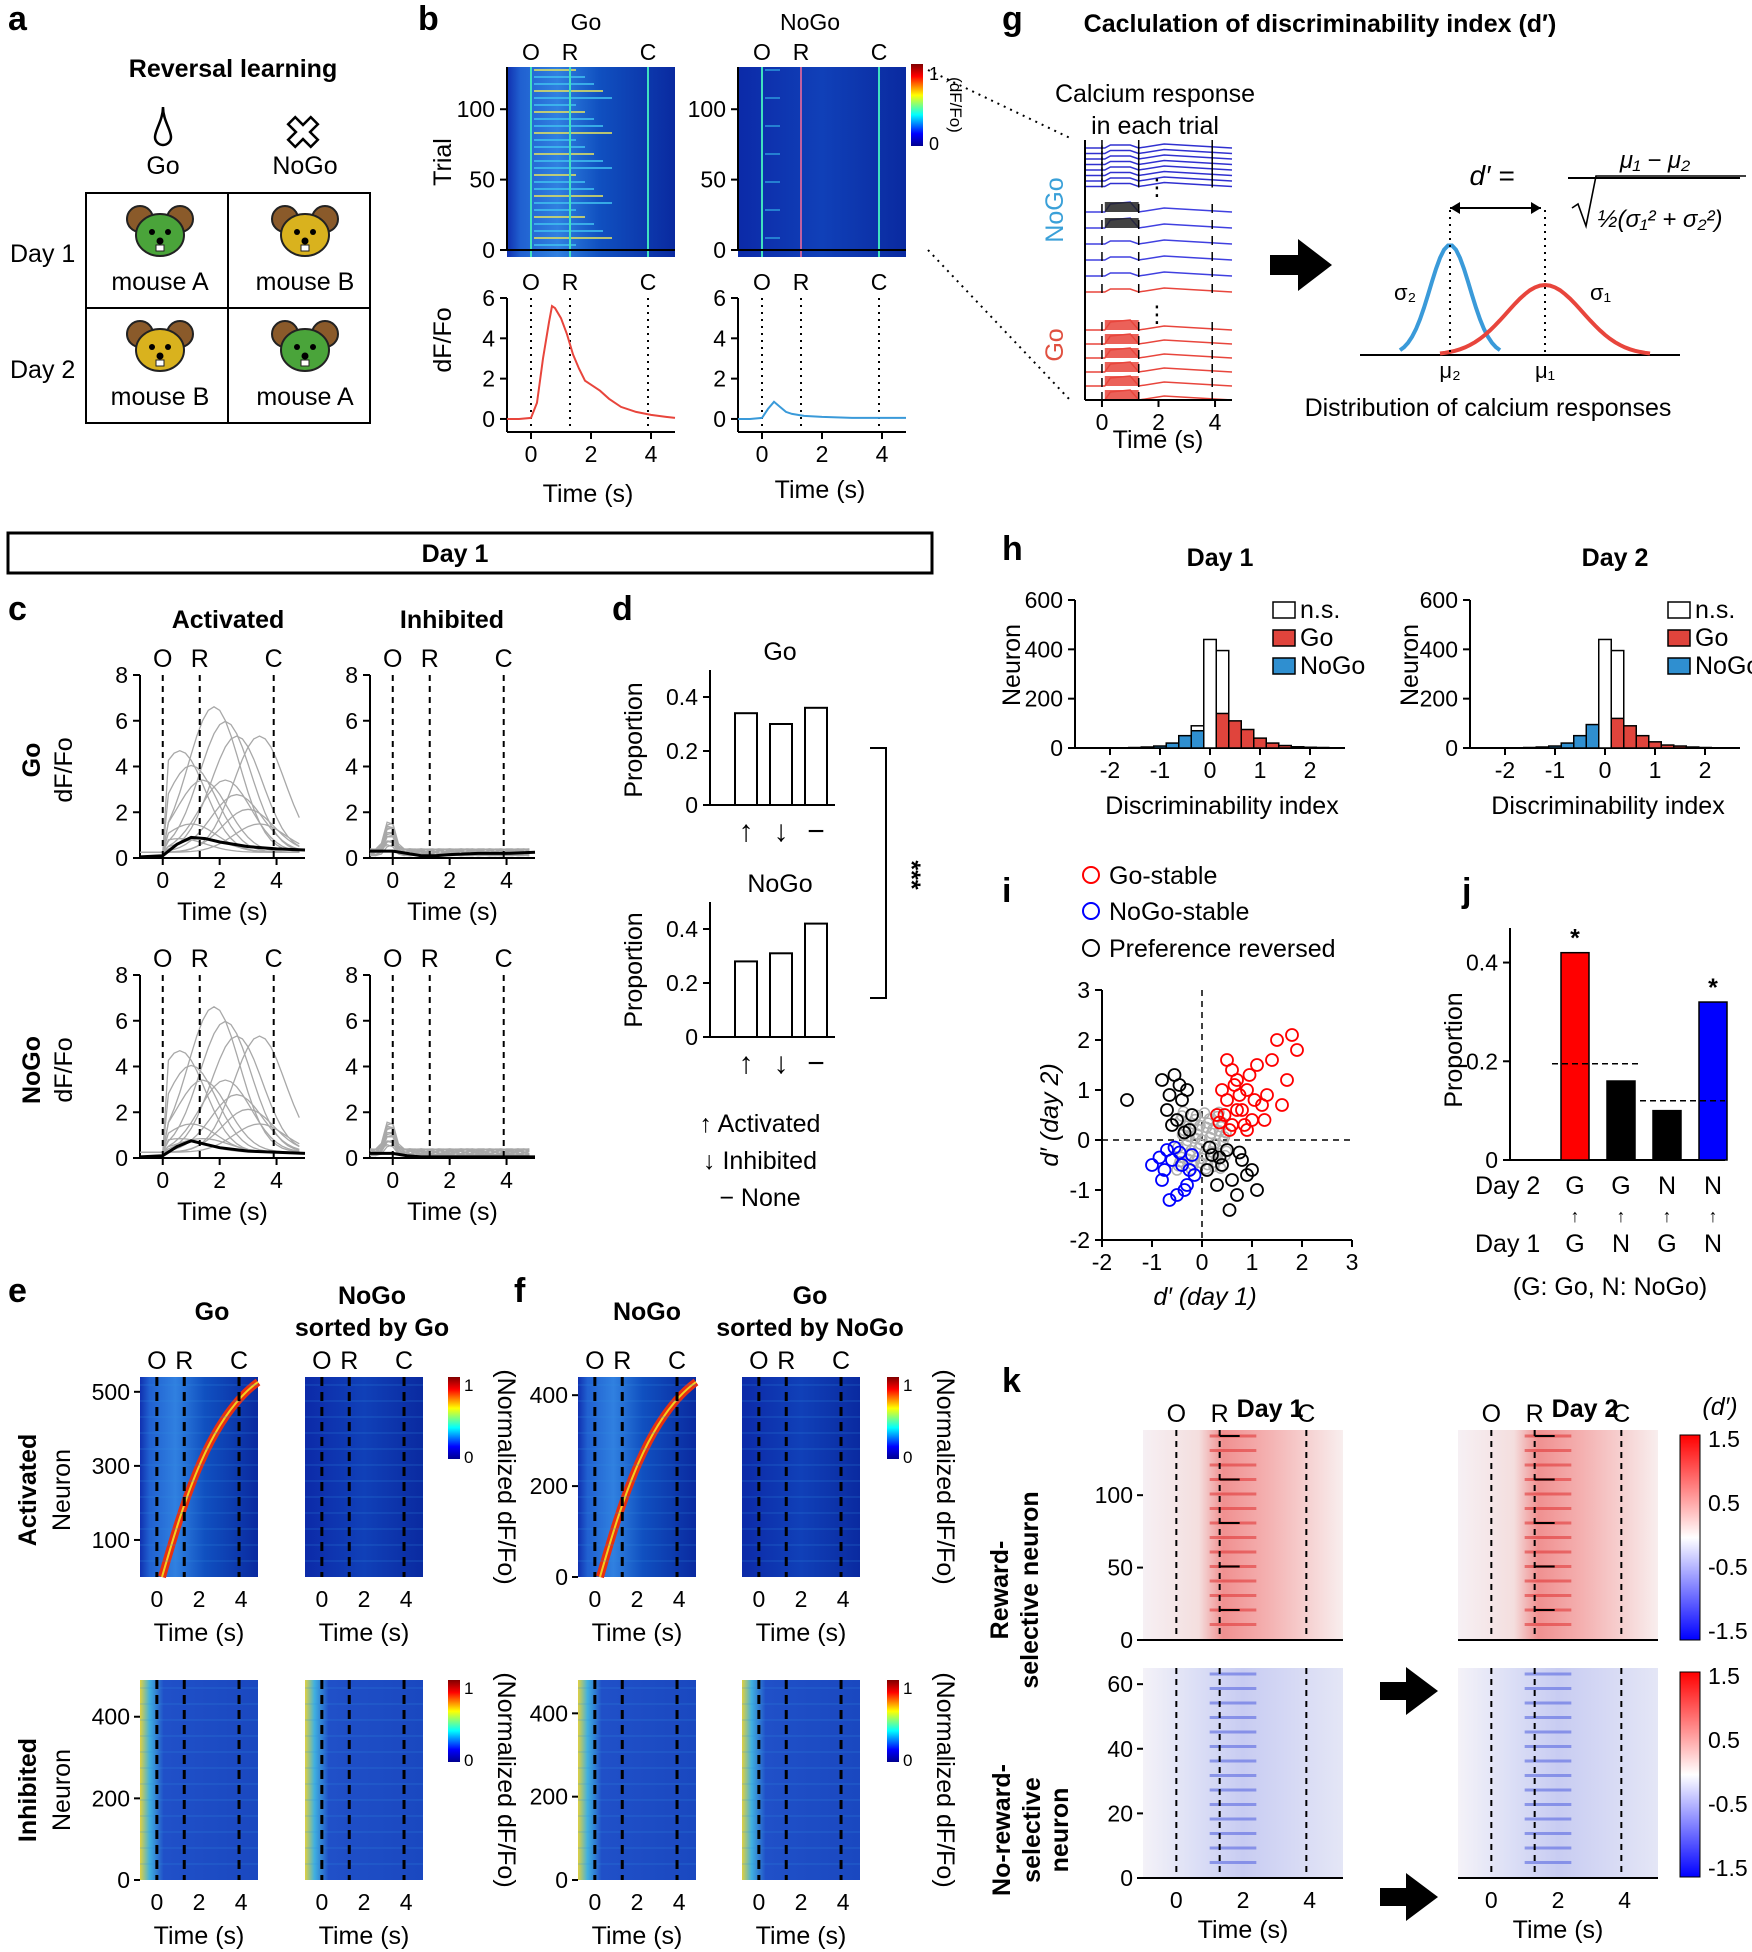 This screenshot has width=1752, height=1952. What do you see at coordinates (907, 1760) in the screenshot?
I see `ef-cb-min: 0` at bounding box center [907, 1760].